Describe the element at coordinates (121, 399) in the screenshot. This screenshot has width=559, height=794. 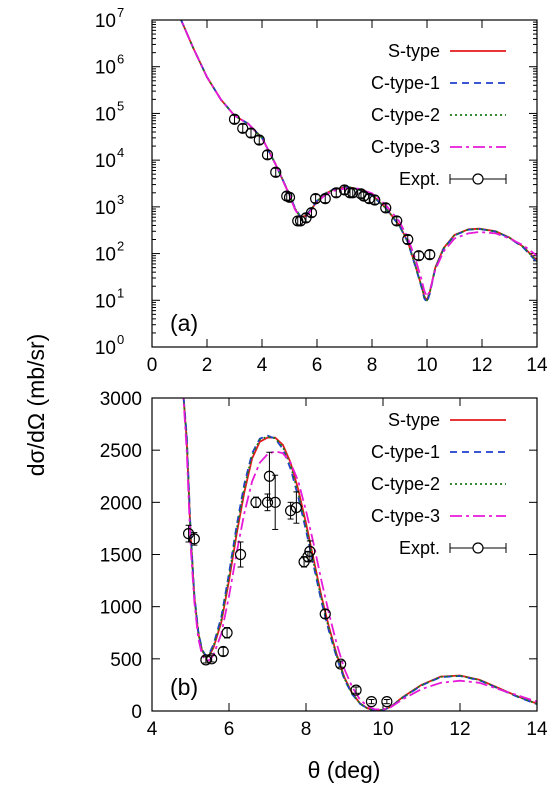
I see `y-tick-label: 3000` at that location.